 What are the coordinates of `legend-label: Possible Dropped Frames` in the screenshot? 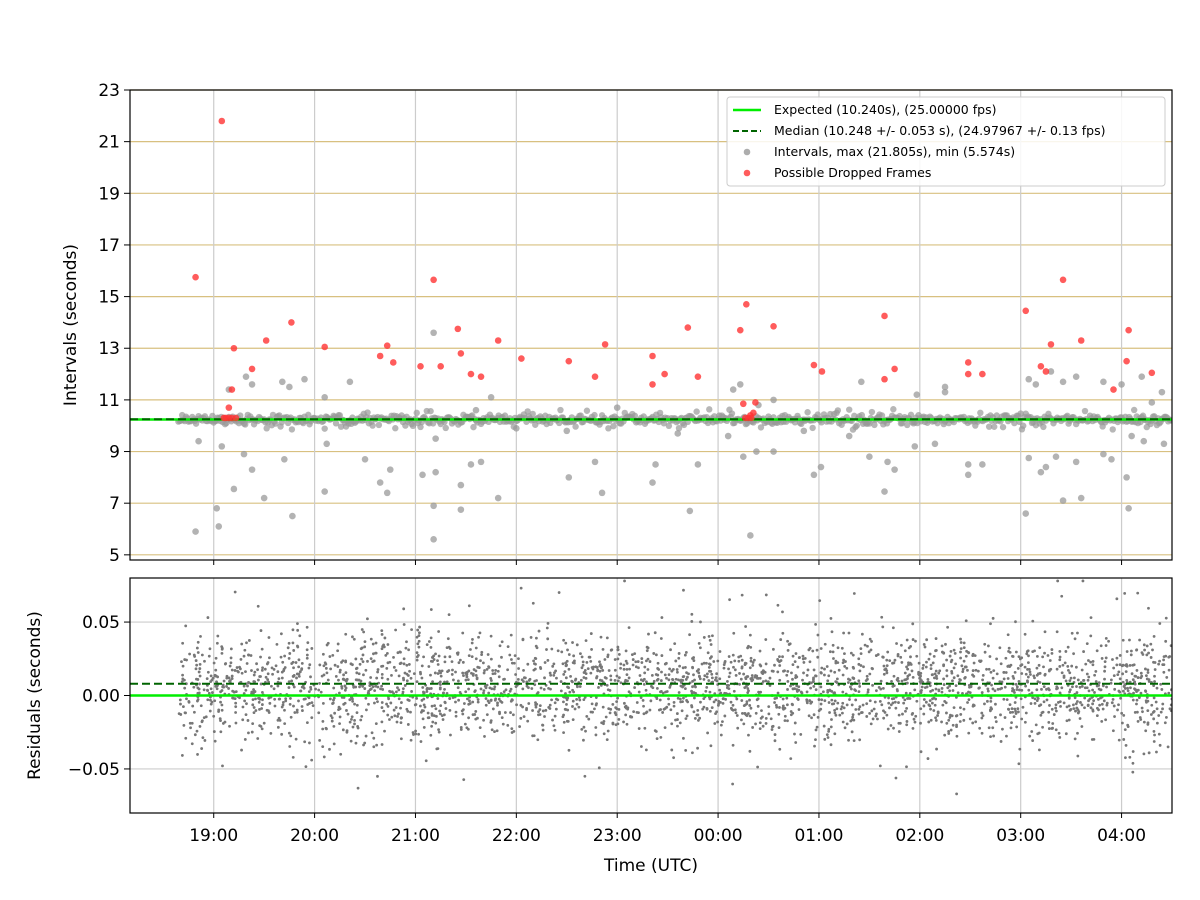 It's located at (852, 172).